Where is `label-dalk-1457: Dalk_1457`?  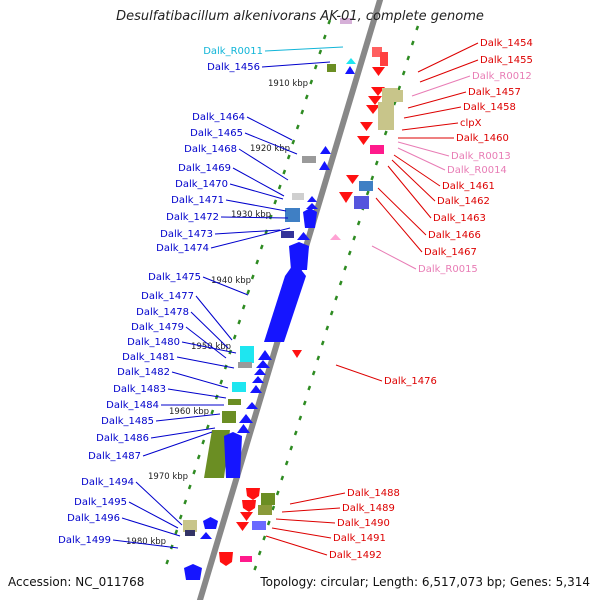 label-dalk-1457: Dalk_1457 is located at coordinates (494, 92).